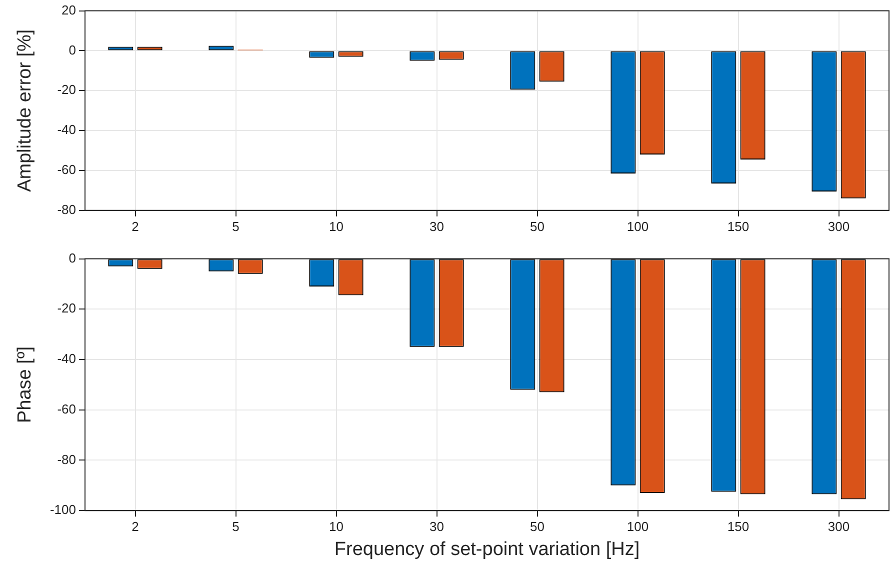 This screenshot has height=565, width=891. Describe the element at coordinates (25, 110) in the screenshot. I see `y-axis-title: Amplitude error [%]` at that location.